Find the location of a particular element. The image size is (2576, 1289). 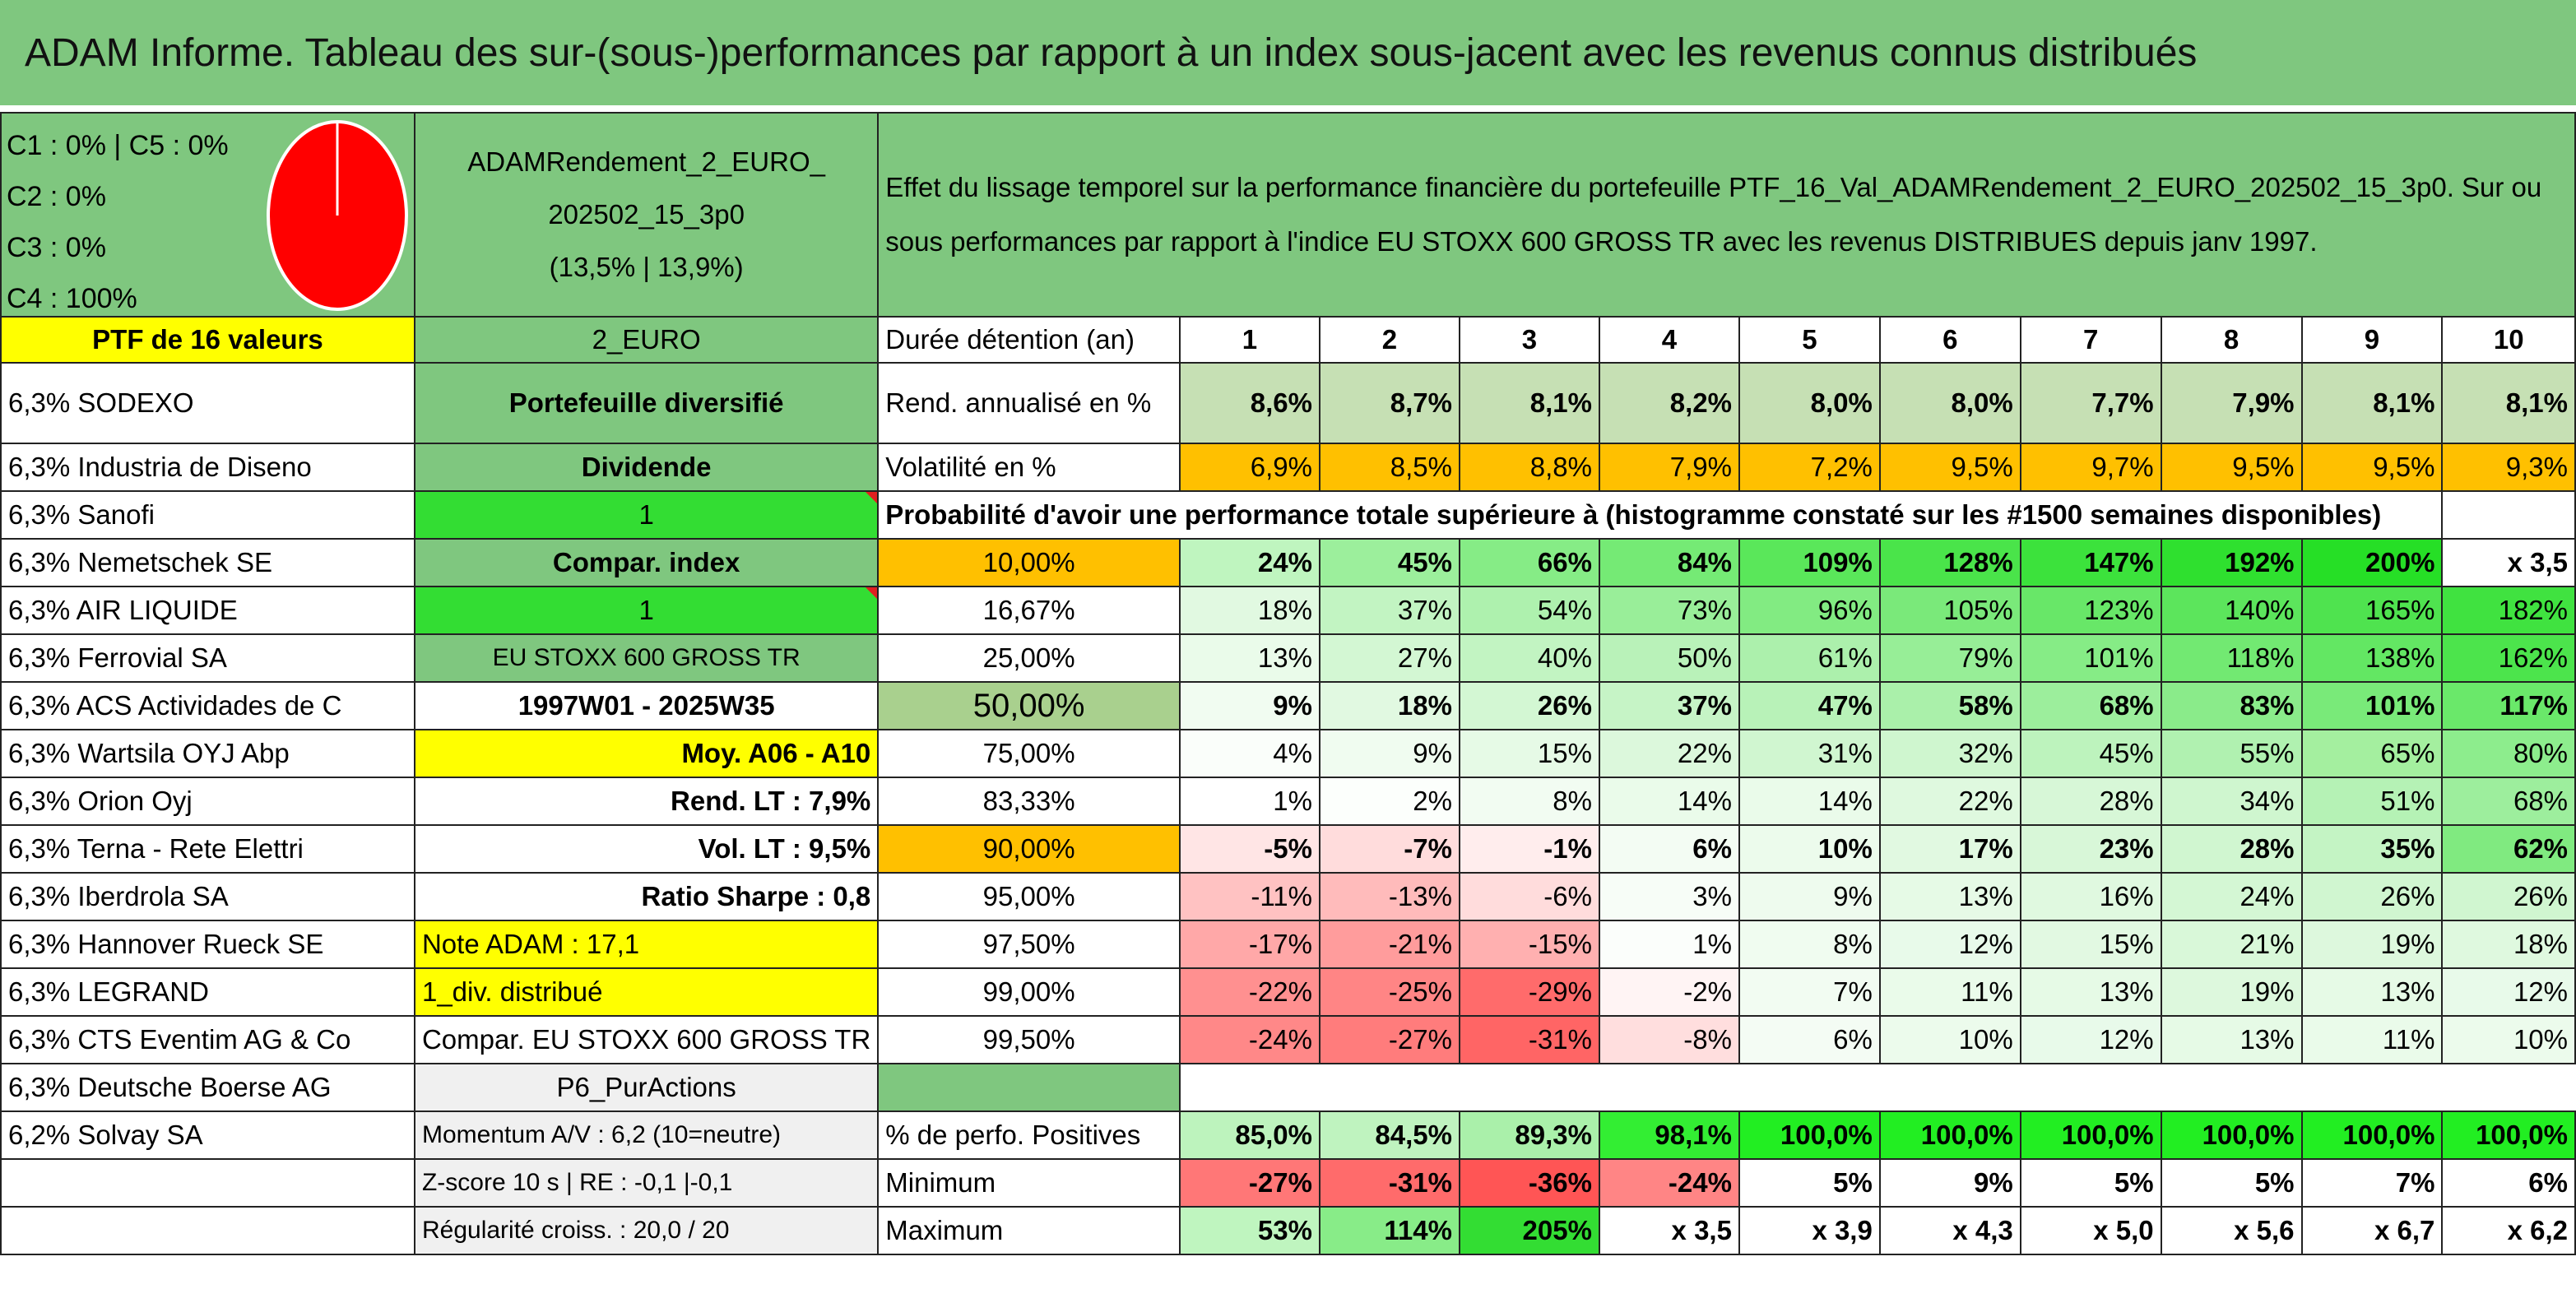

year-header: 3 is located at coordinates (1529, 340).